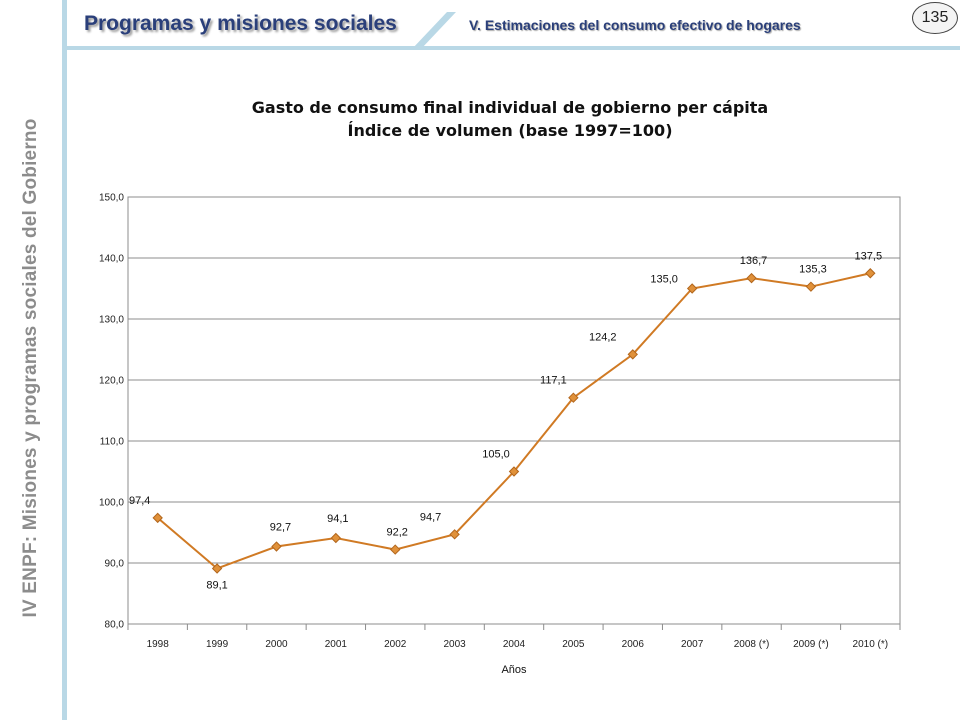  I want to click on data-label: 117,1, so click(553, 381).